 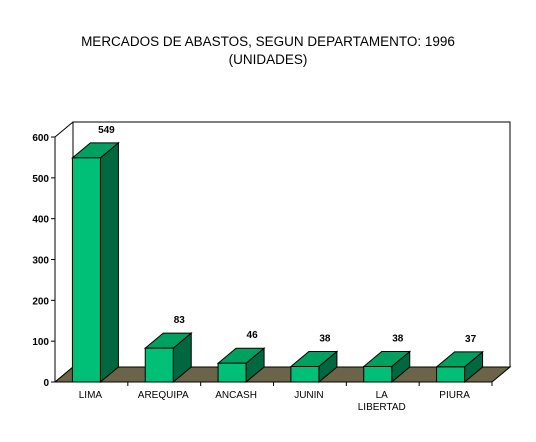 I want to click on data-label: 83, so click(x=180, y=320).